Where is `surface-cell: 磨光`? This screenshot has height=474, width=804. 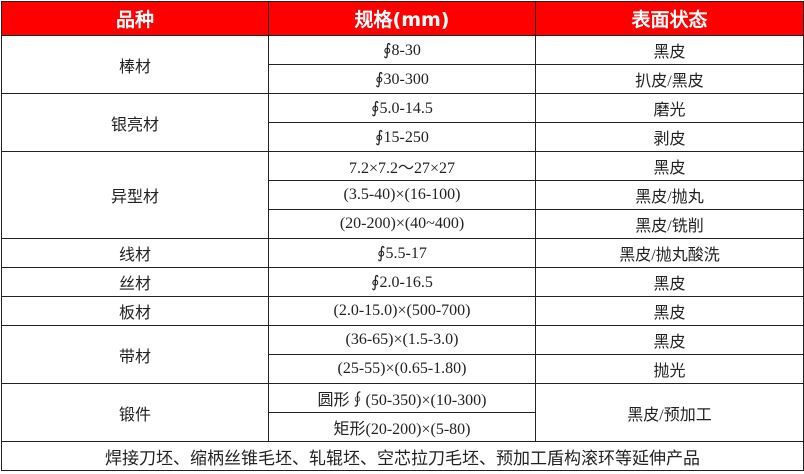 surface-cell: 磨光 is located at coordinates (669, 108).